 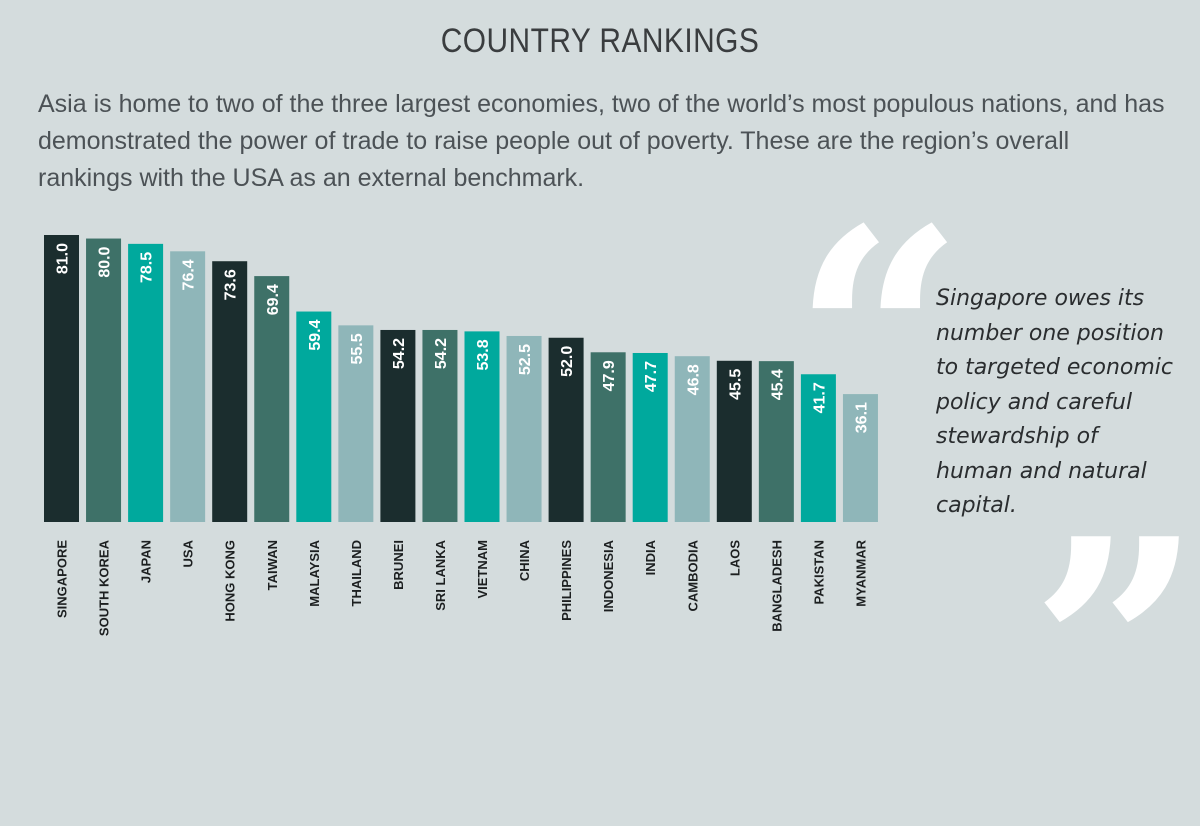 What do you see at coordinates (650, 437) in the screenshot?
I see `bar-india` at bounding box center [650, 437].